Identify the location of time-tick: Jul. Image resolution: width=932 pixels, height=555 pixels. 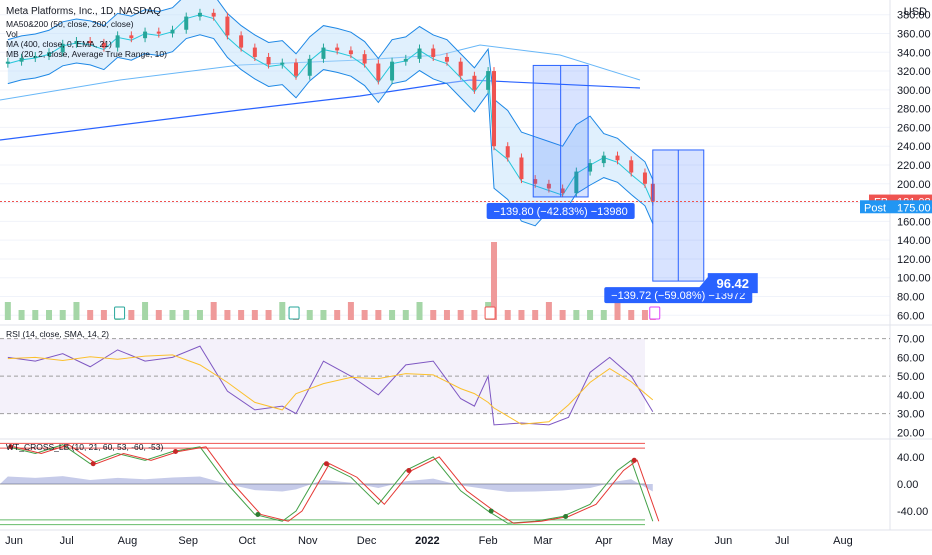
(782, 541).